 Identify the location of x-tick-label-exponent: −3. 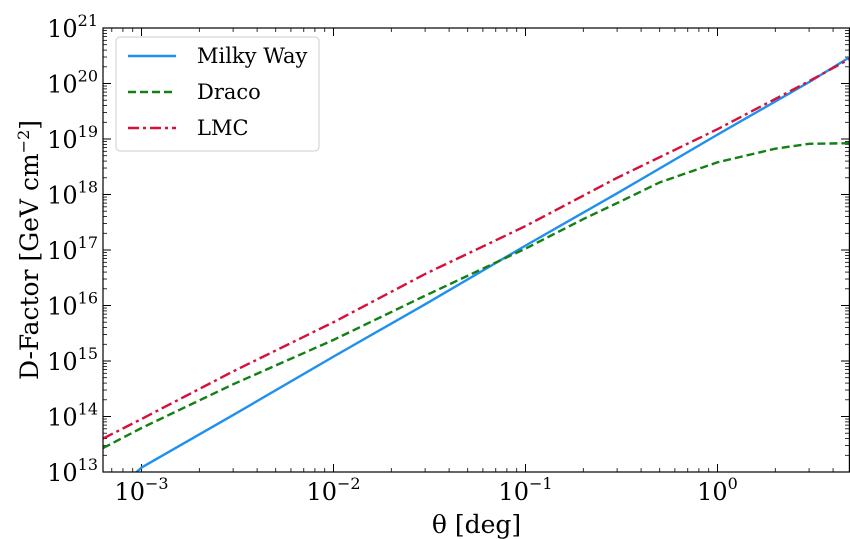
(157, 483).